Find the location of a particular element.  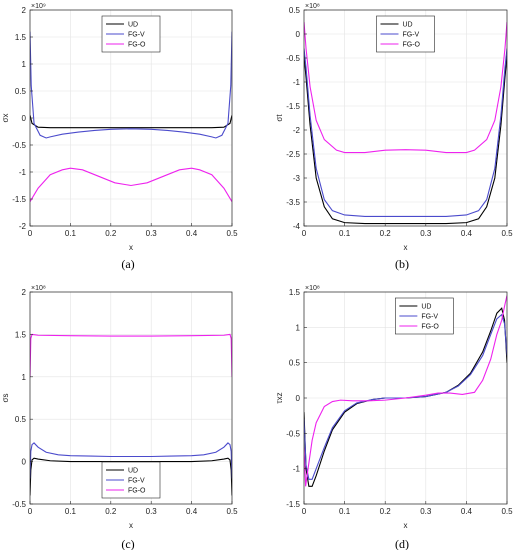

y-tick-label: -2.5 is located at coordinates (293, 154).